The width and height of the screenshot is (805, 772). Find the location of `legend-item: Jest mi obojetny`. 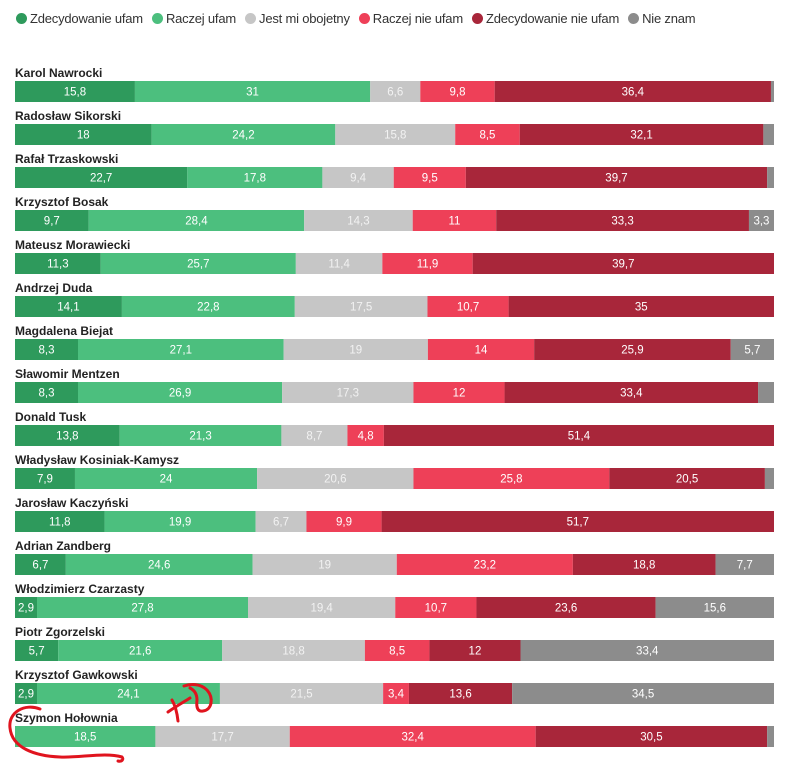

legend-item: Jest mi obojetny is located at coordinates (297, 18).